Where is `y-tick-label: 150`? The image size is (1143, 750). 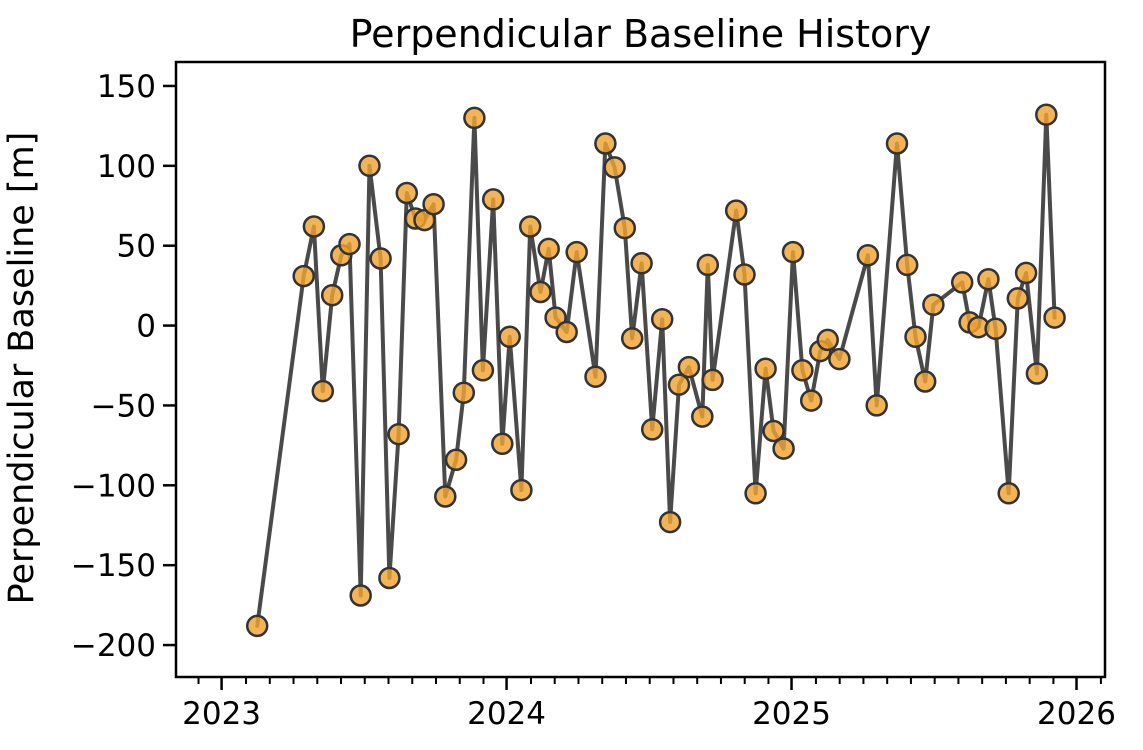 y-tick-label: 150 is located at coordinates (126, 87).